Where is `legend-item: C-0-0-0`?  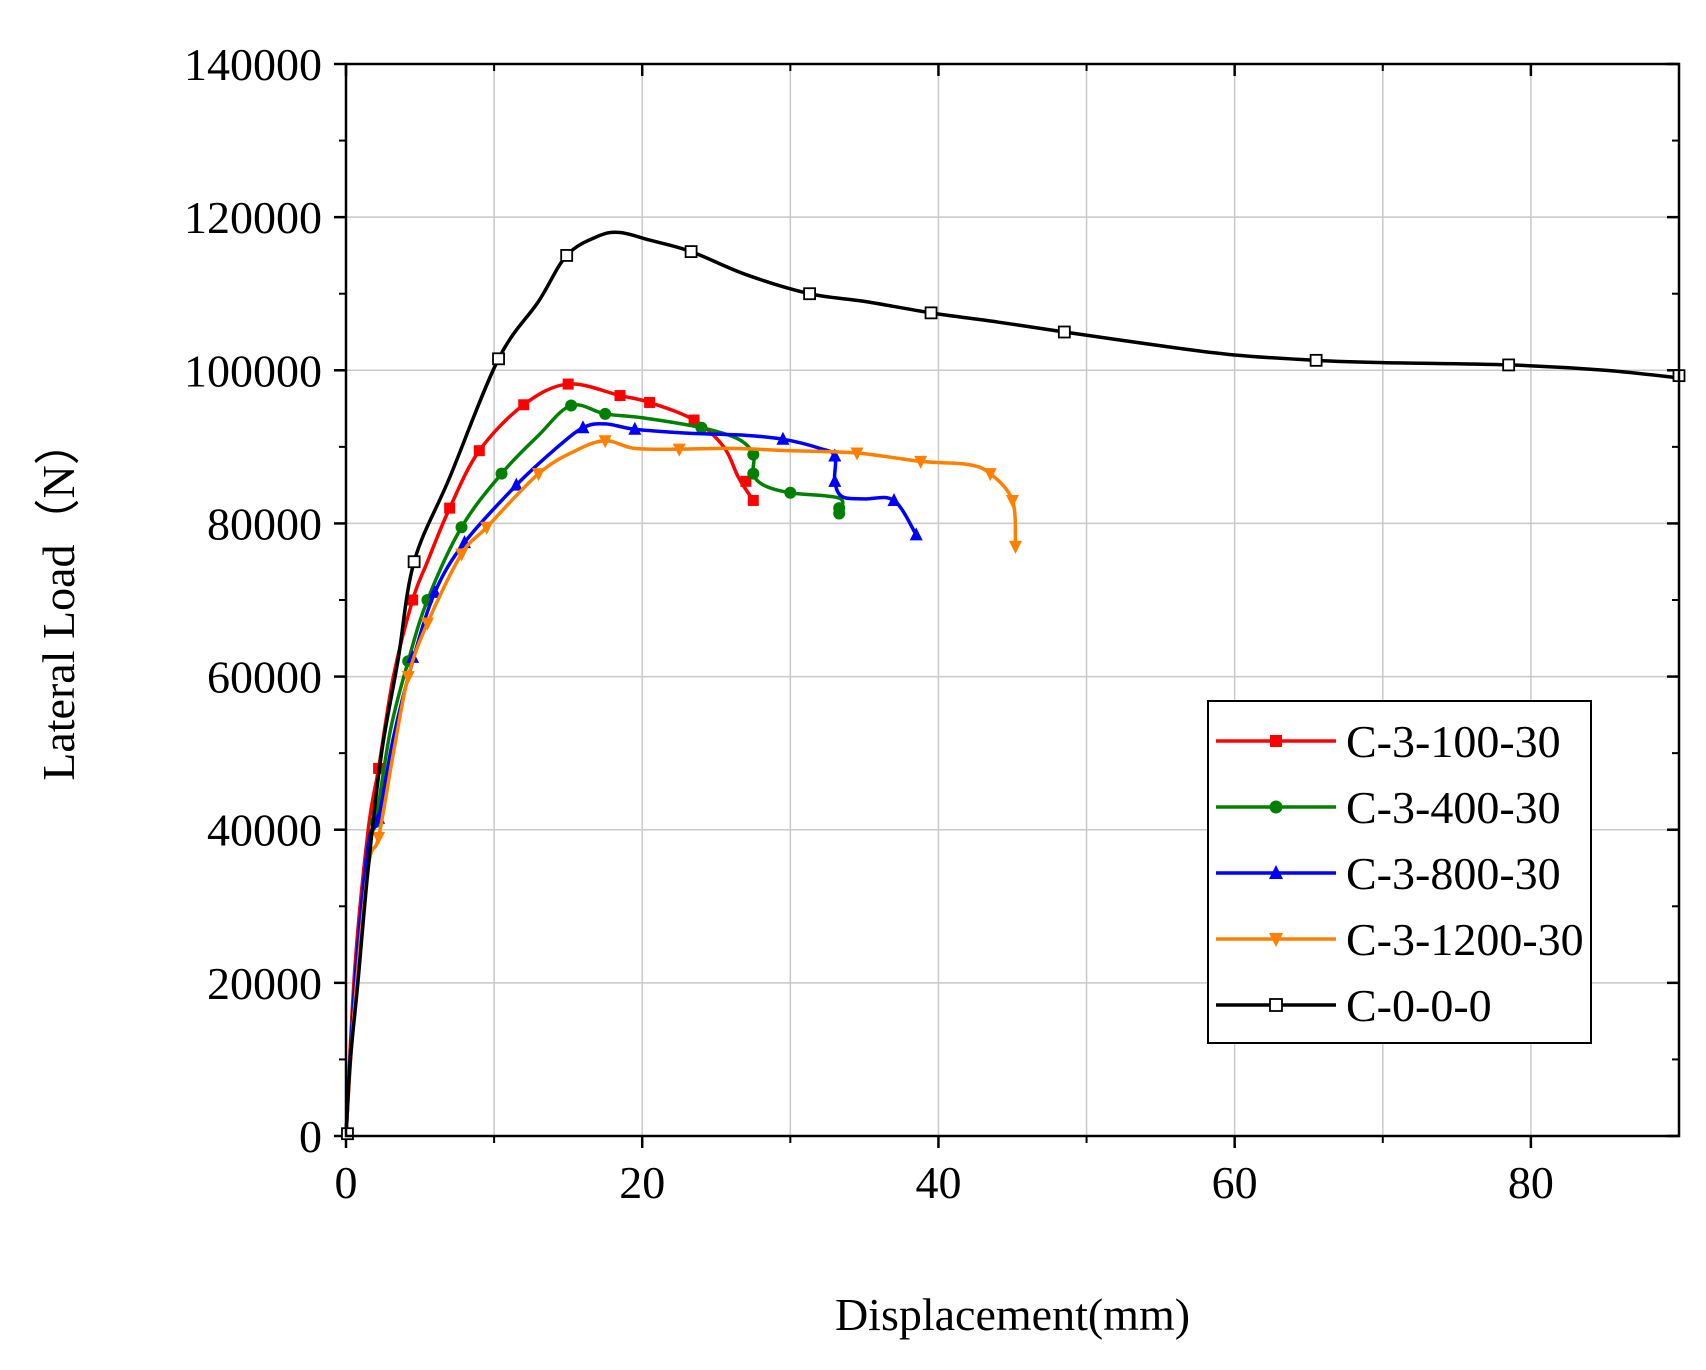
legend-item: C-0-0-0 is located at coordinates (1354, 1005).